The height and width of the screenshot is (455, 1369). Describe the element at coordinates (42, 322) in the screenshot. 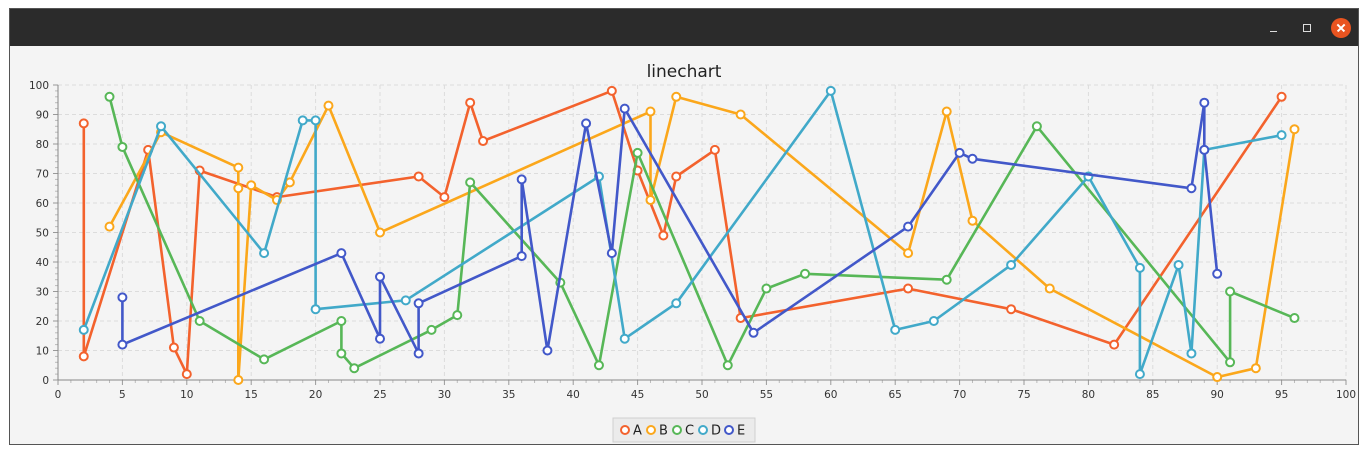

I see `y-tick-label: 20` at that location.